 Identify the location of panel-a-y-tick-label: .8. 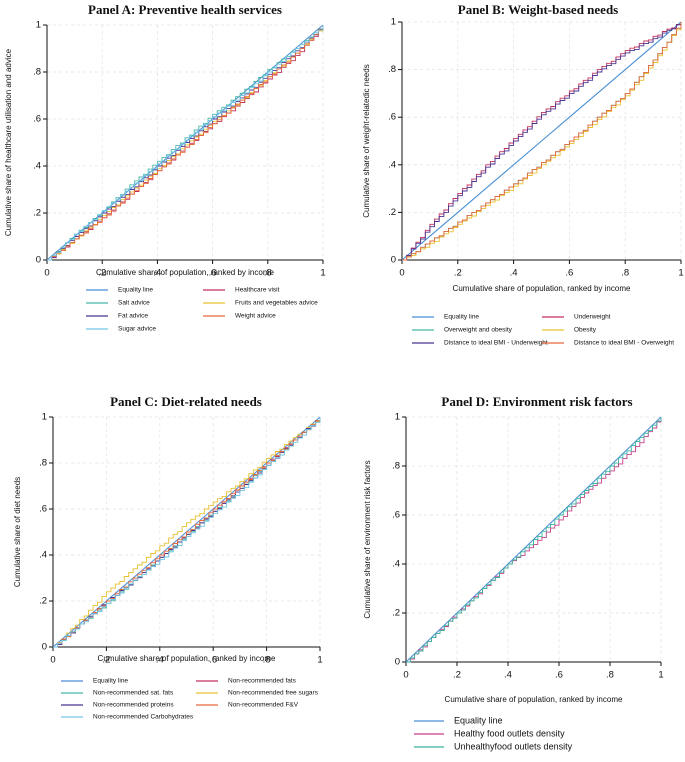
(37, 72).